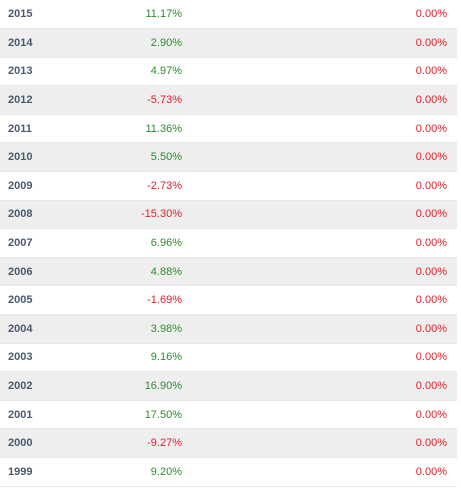 The image size is (461, 488). I want to click on table-row: 2007 6.96% 0.00%, so click(228, 243).